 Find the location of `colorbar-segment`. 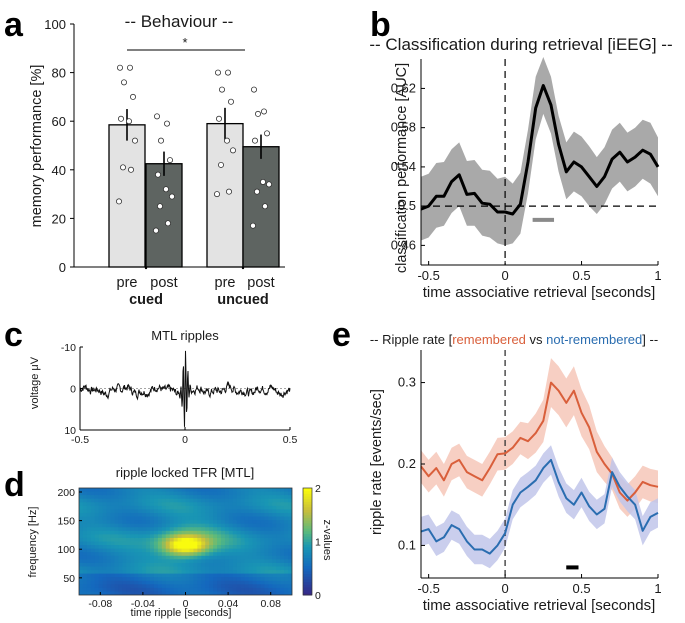

colorbar-segment is located at coordinates (307, 567).